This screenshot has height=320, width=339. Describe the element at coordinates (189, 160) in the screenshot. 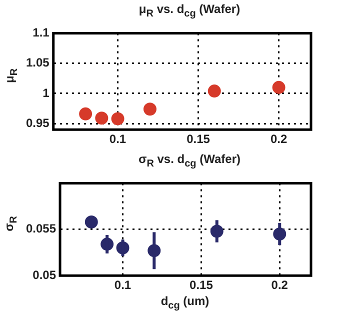

I see `chart-title: σ$_{R}$ vs. d$_{cg}$ (Wafer)` at that location.